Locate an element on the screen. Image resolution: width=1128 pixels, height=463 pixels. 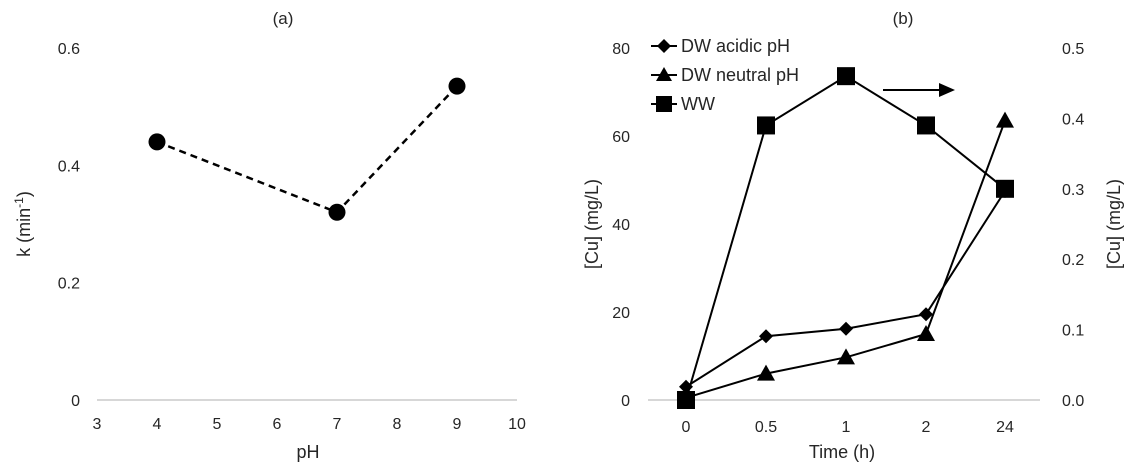
x-tick-label: 8 is located at coordinates (397, 424).